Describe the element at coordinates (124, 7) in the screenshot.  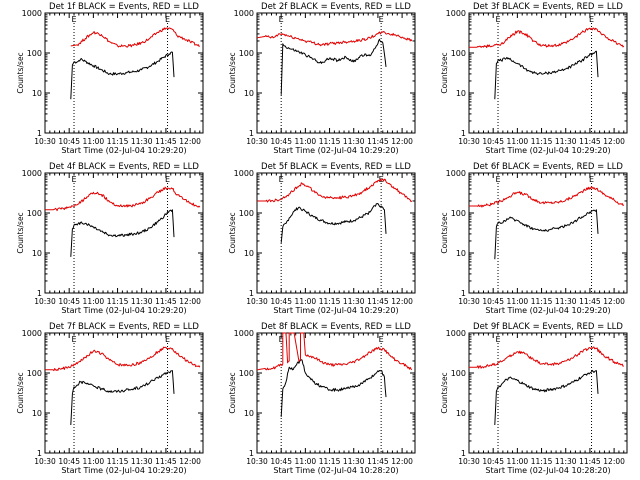
I see `panel-title: Det 1f BLACK = Events, RED = LLD` at that location.